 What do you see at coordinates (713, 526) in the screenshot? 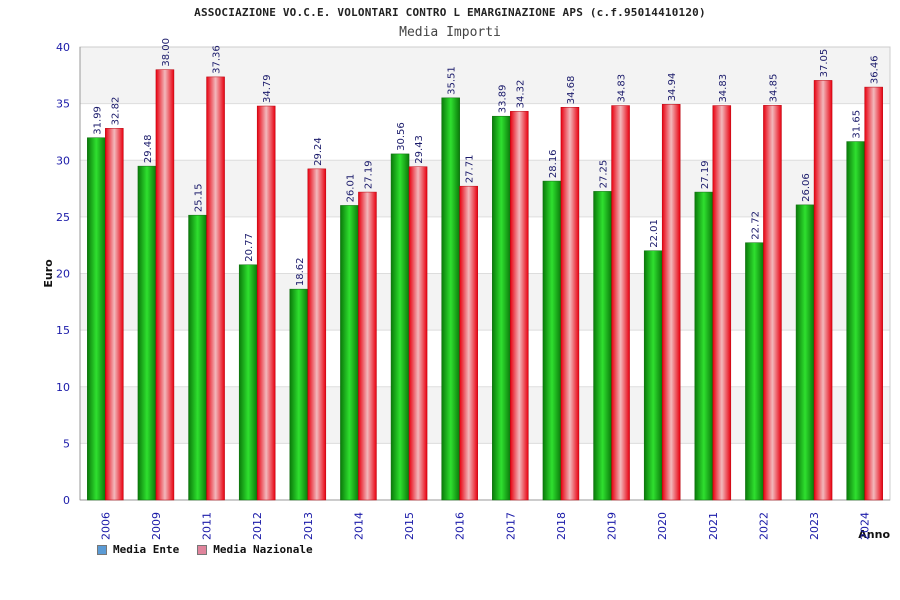
I see `x-tick-label-2021: 2021` at bounding box center [713, 526].